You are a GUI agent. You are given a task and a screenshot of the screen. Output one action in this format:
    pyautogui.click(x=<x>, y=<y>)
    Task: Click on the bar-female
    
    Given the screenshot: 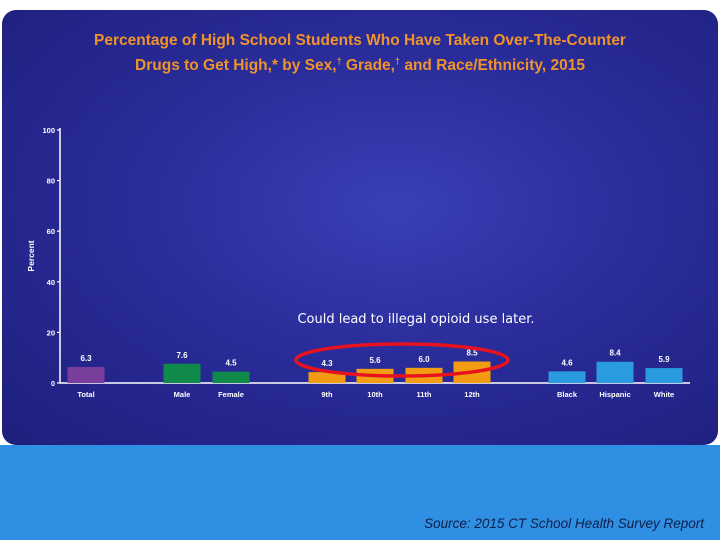 What is the action you would take?
    pyautogui.click(x=231, y=377)
    